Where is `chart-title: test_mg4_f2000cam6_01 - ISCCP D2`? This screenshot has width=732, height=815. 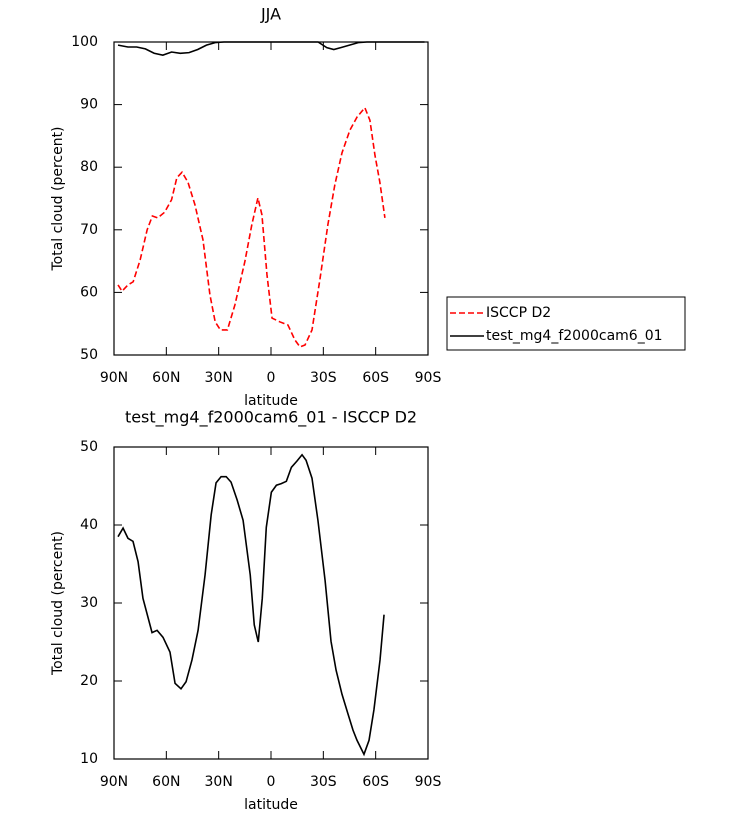 chart-title: test_mg4_f2000cam6_01 - ISCCP D2 is located at coordinates (271, 418).